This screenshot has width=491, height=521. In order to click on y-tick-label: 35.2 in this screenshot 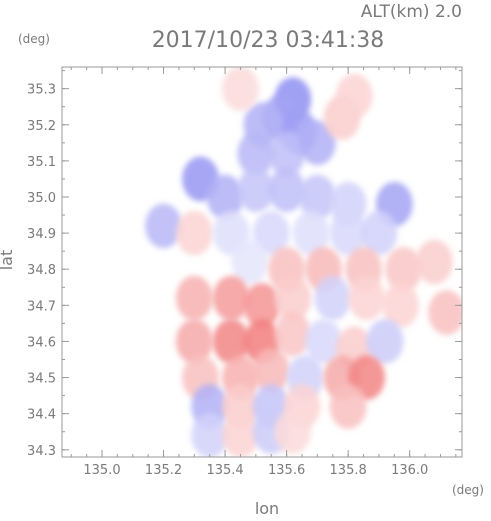, I will do `click(41, 126)`.